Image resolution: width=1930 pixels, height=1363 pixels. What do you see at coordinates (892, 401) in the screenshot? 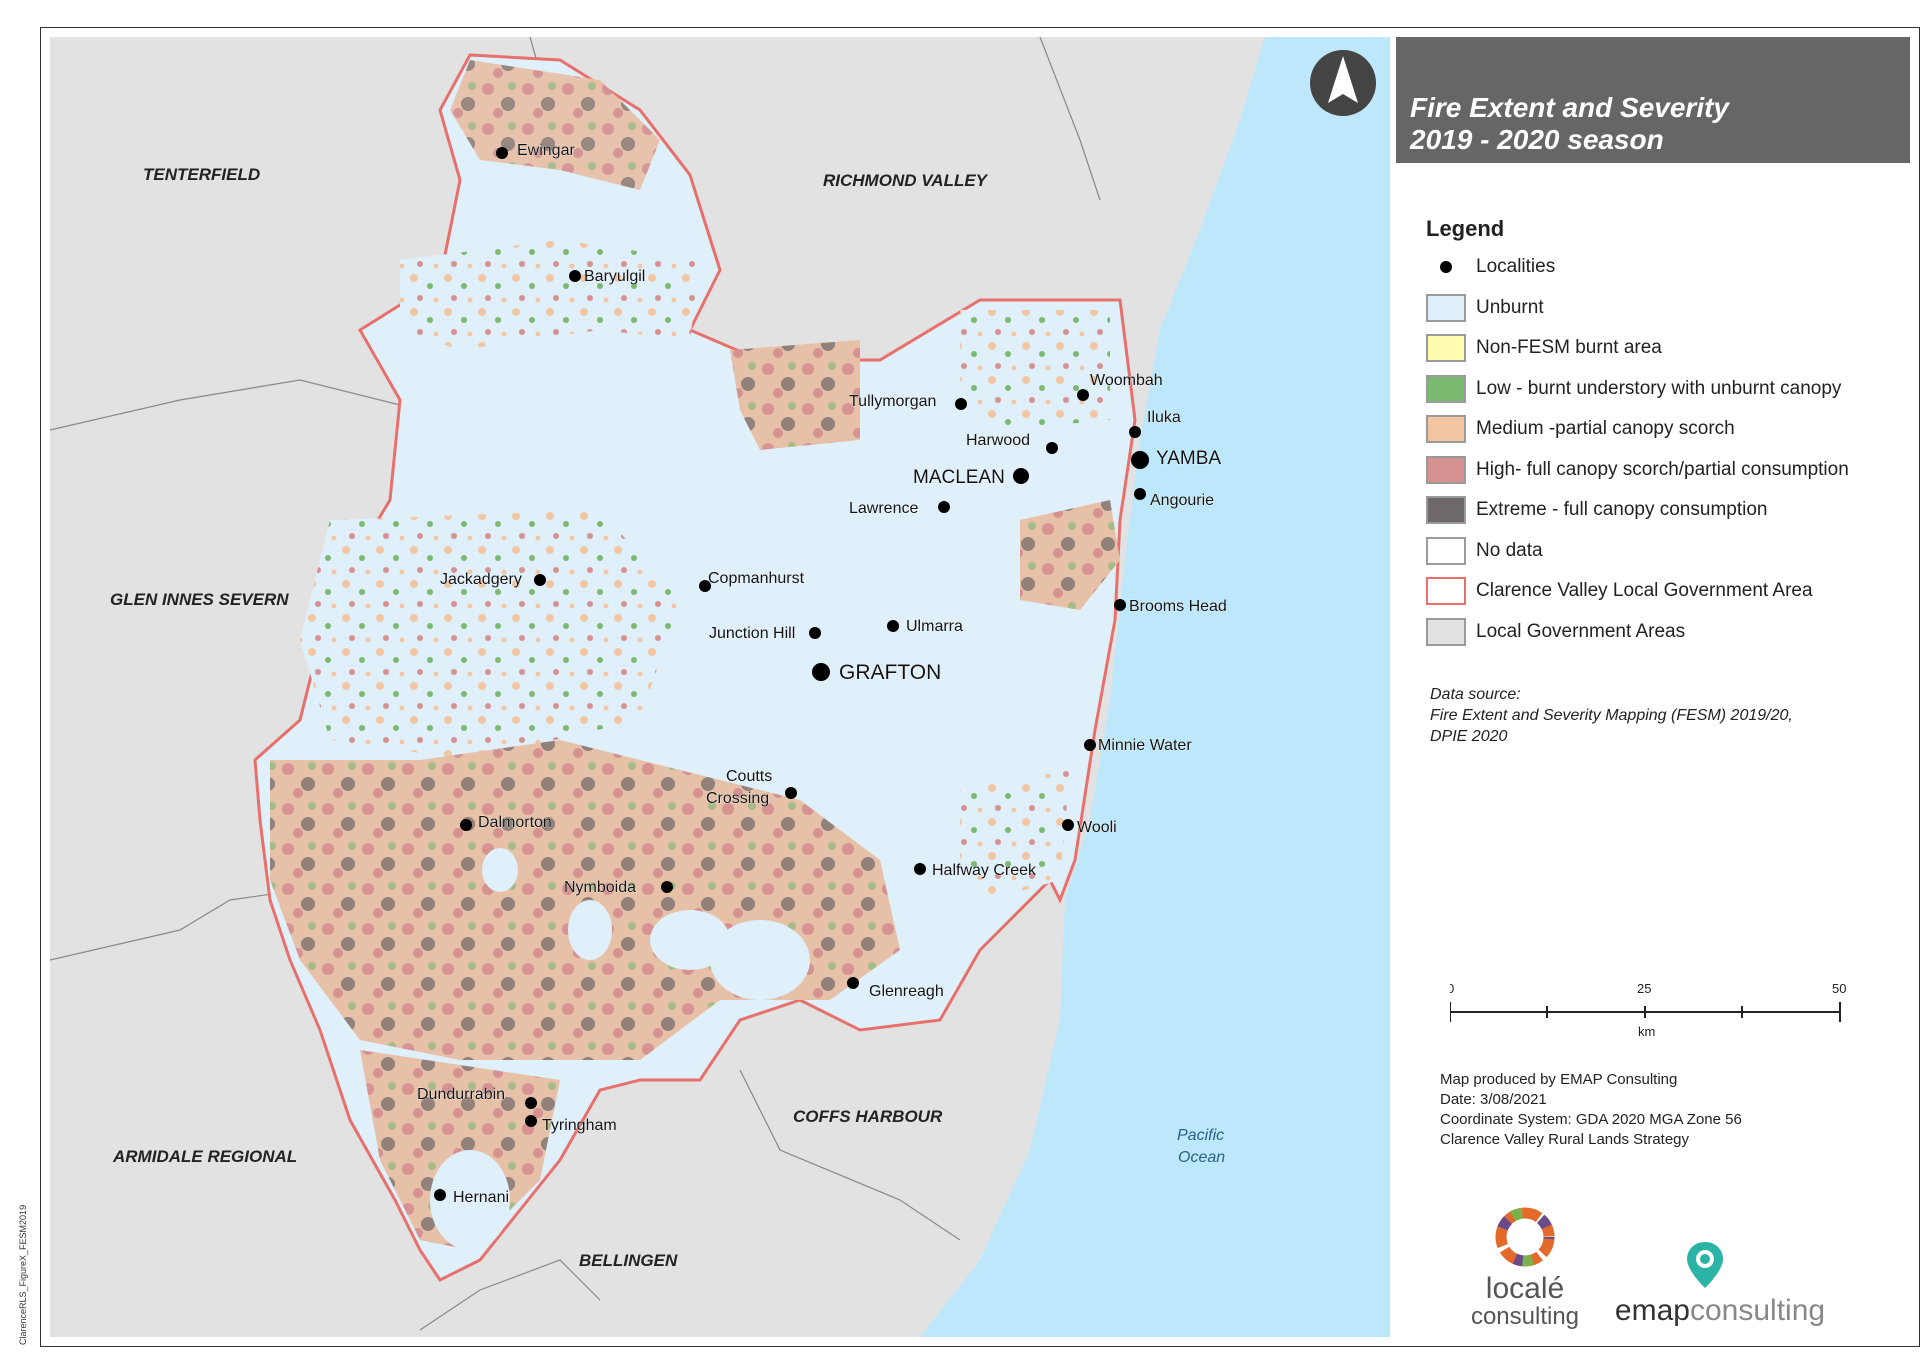
I see `locality-label: Tullymorgan` at bounding box center [892, 401].